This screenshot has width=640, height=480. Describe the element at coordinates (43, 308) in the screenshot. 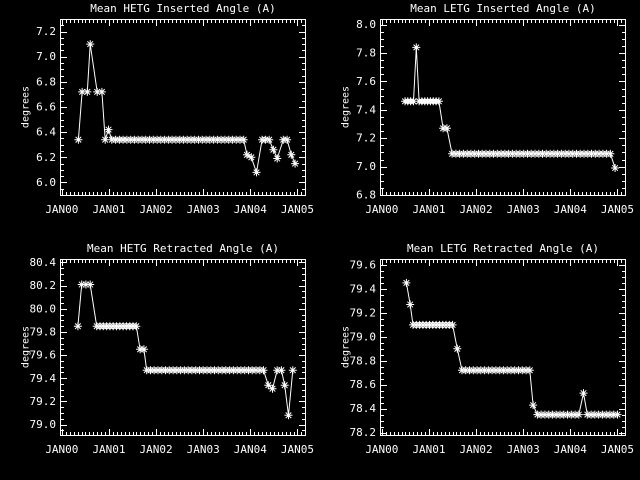

I see `y-tick-label: 80.0` at that location.